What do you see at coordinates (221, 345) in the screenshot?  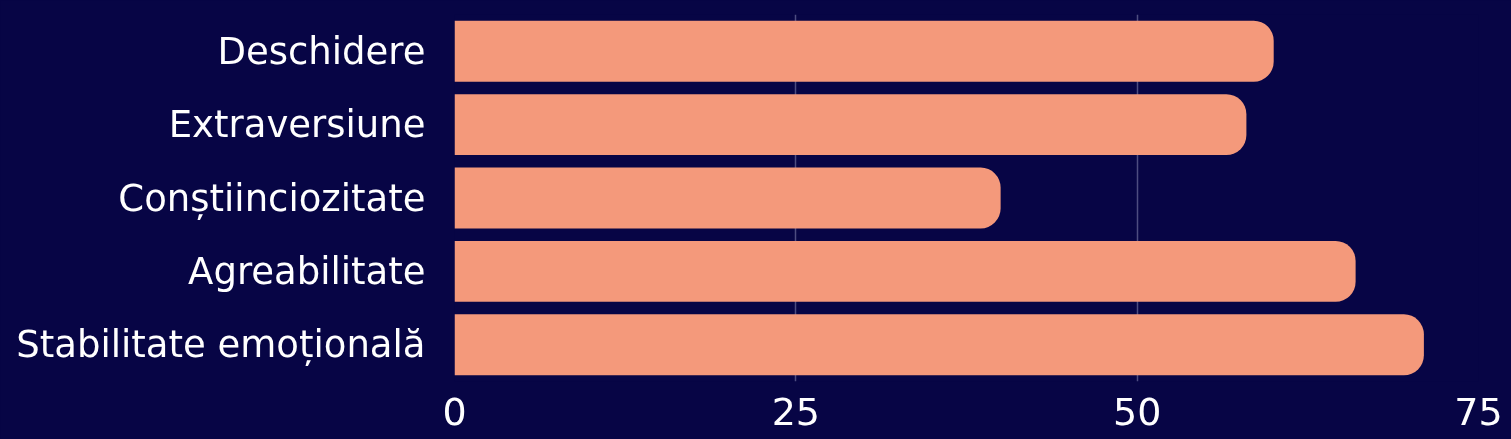 I see `y-tick-label: Stabilitate emoțională` at bounding box center [221, 345].